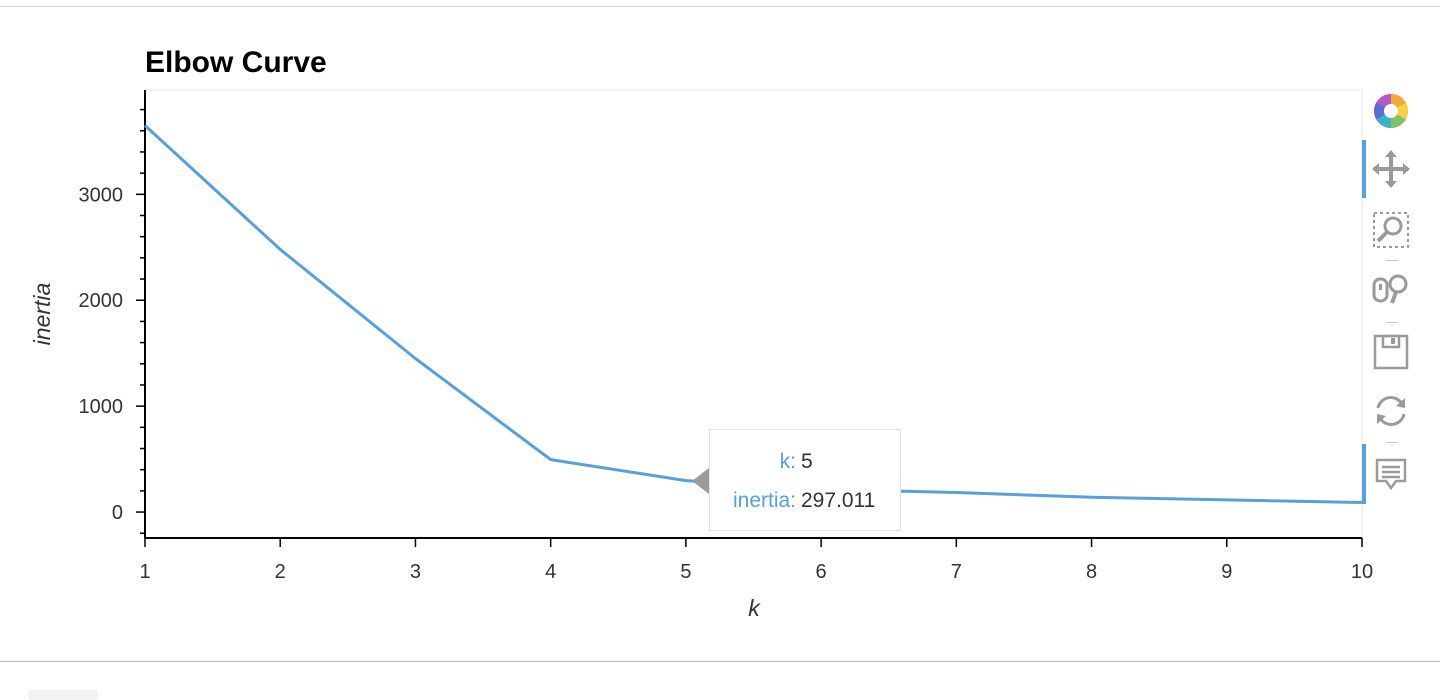  What do you see at coordinates (1362, 572) in the screenshot?
I see `x-tick-label: 10` at bounding box center [1362, 572].